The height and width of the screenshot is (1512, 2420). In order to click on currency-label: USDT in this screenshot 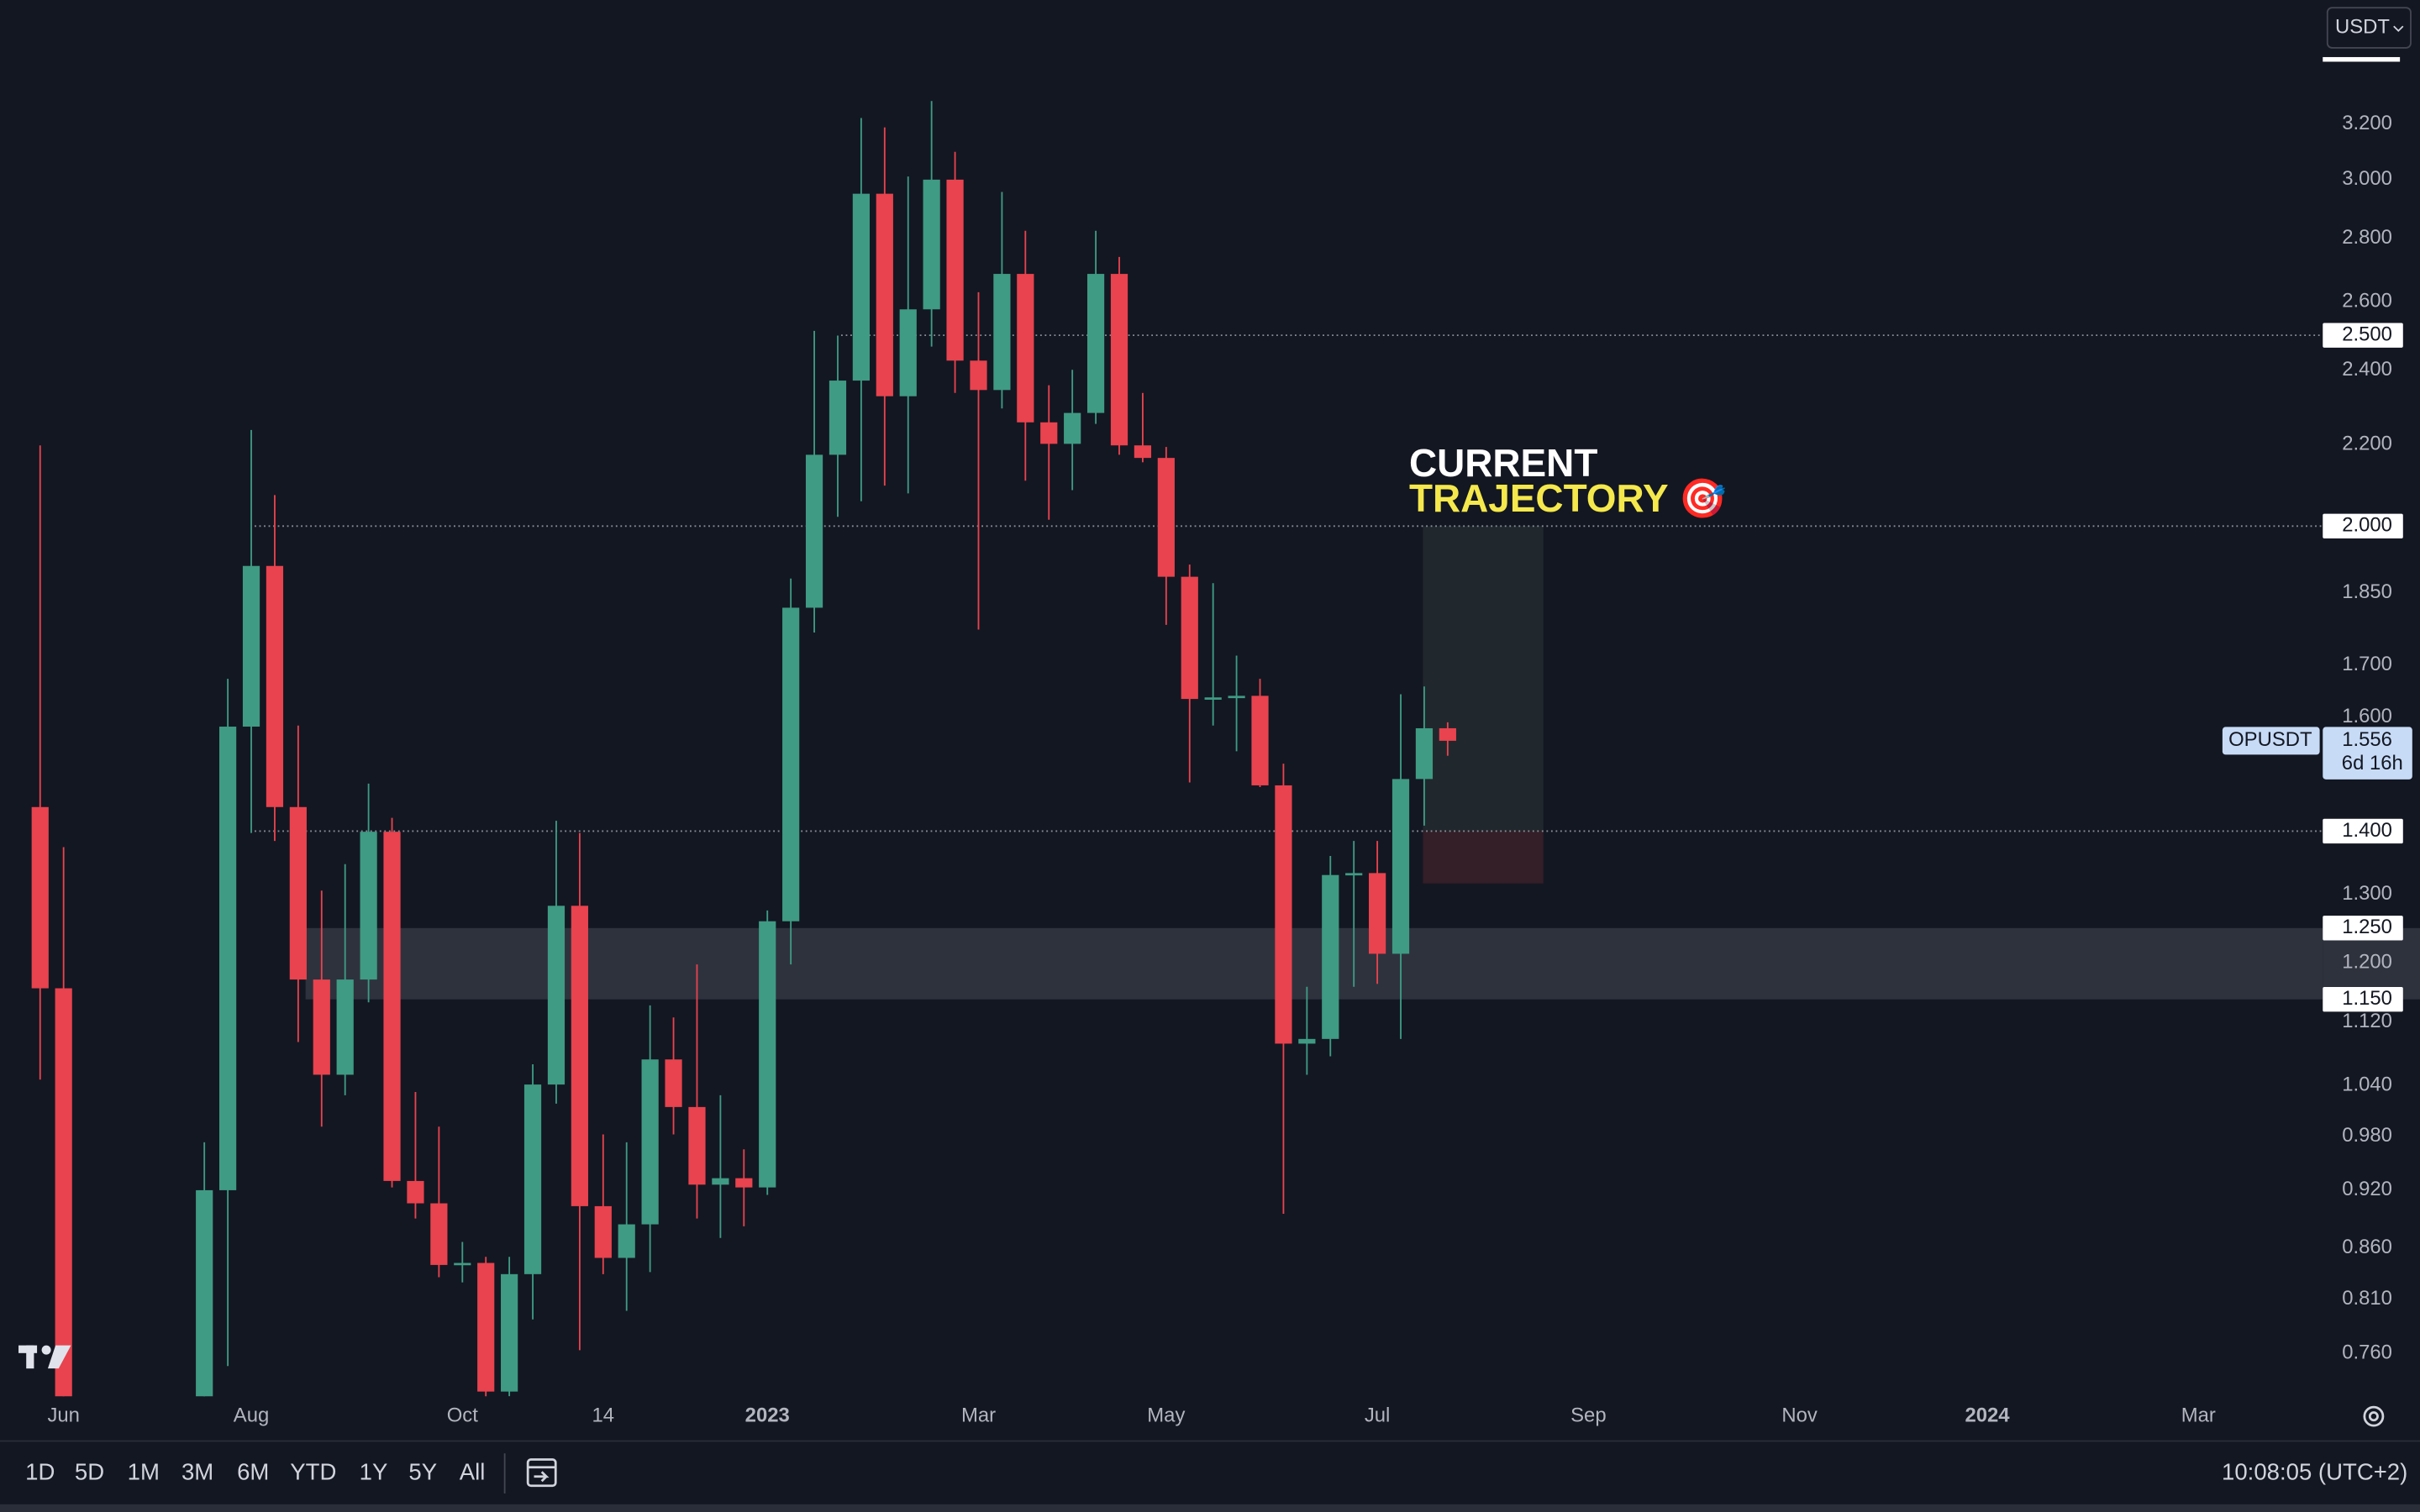, I will do `click(2362, 26)`.